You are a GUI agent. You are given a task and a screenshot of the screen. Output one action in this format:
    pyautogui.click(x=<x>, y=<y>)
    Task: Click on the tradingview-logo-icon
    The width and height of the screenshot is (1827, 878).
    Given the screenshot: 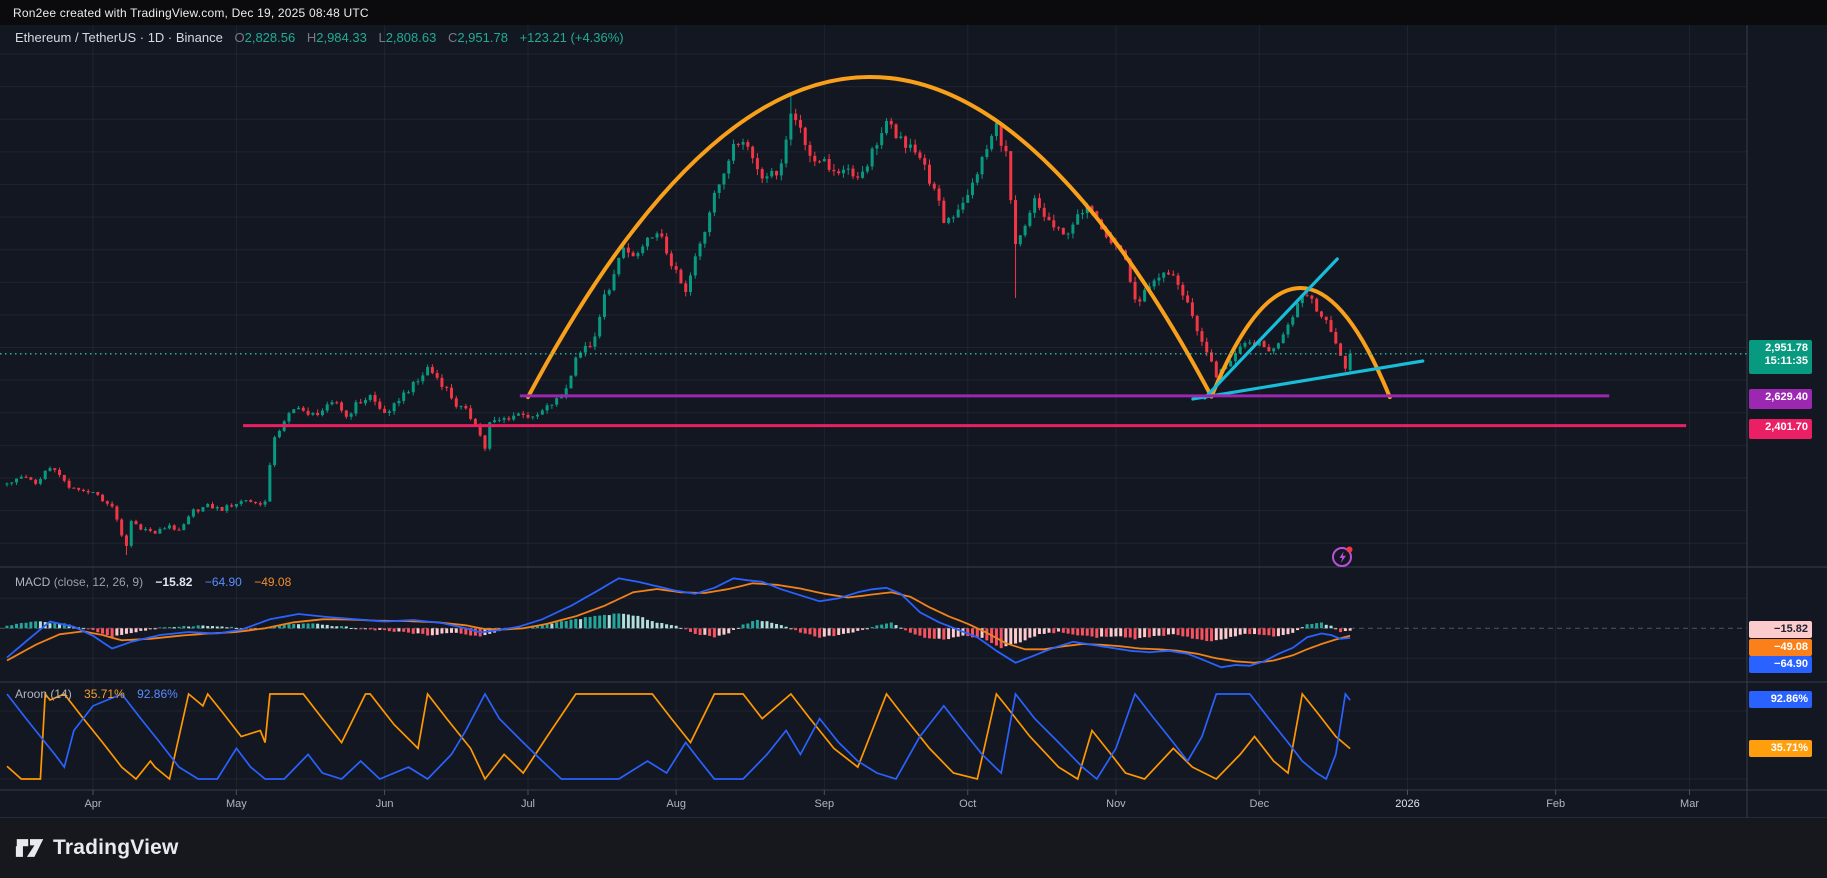 What is the action you would take?
    pyautogui.click(x=30, y=848)
    